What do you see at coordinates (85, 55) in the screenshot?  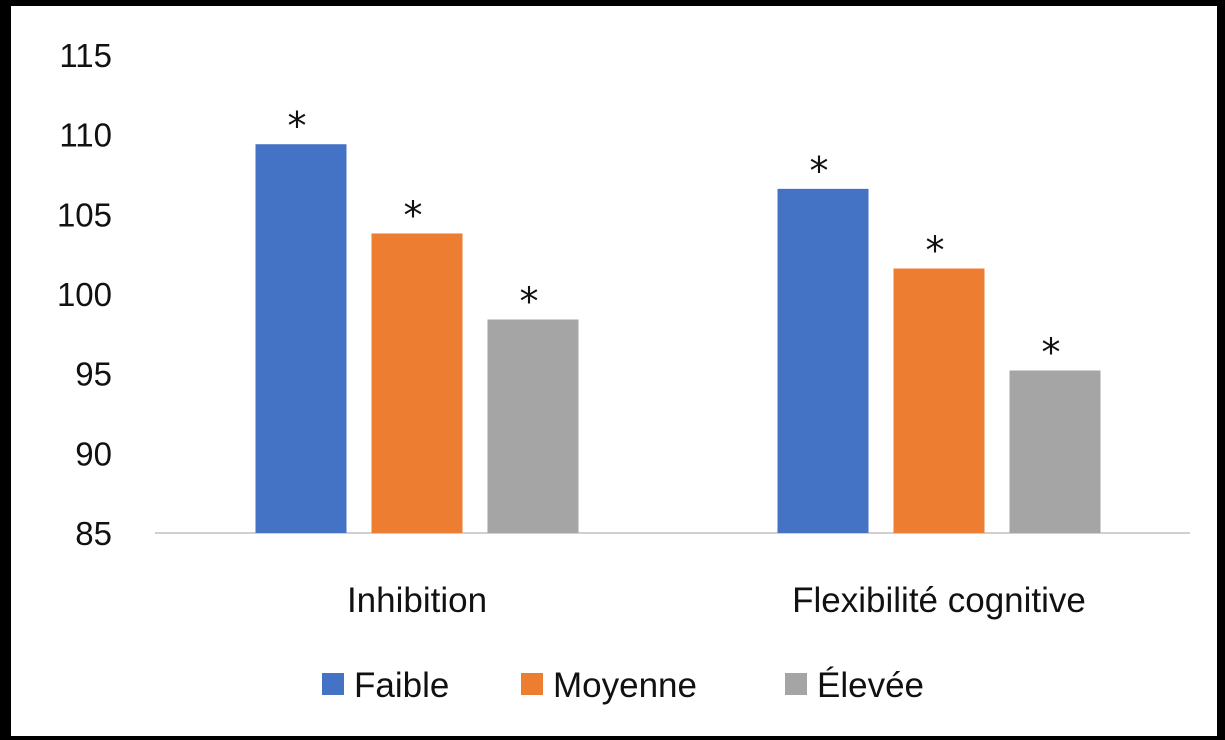 I see `y-tick-label: 115` at bounding box center [85, 55].